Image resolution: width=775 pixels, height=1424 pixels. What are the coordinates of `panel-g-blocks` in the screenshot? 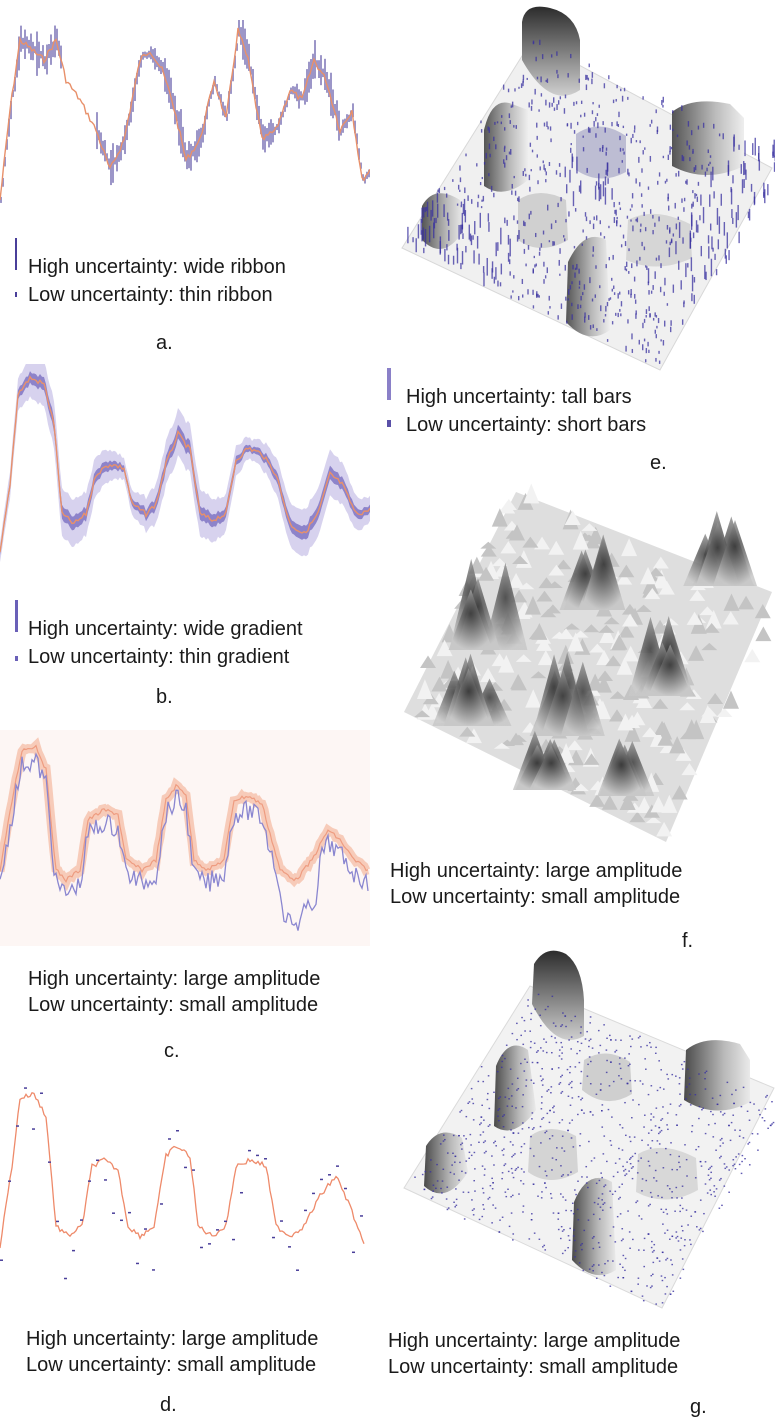 It's located at (587, 1113).